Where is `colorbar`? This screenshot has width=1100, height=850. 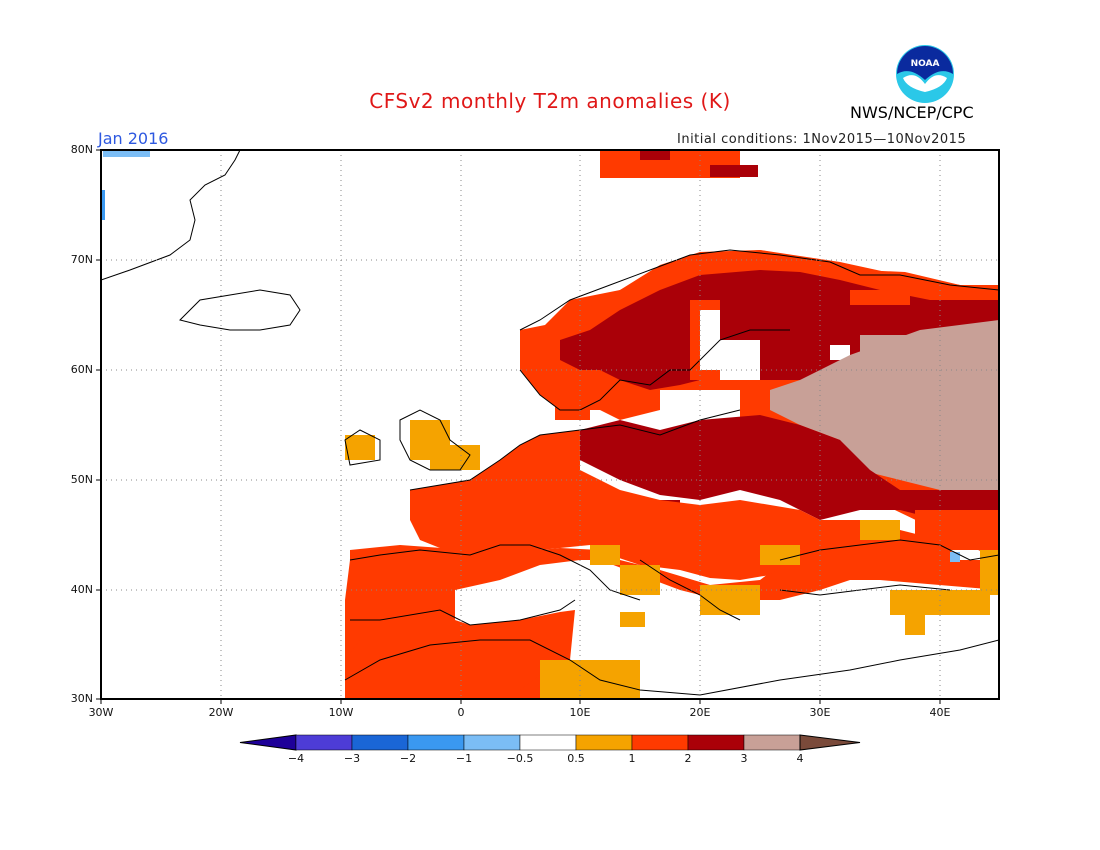
colorbar is located at coordinates (550, 742).